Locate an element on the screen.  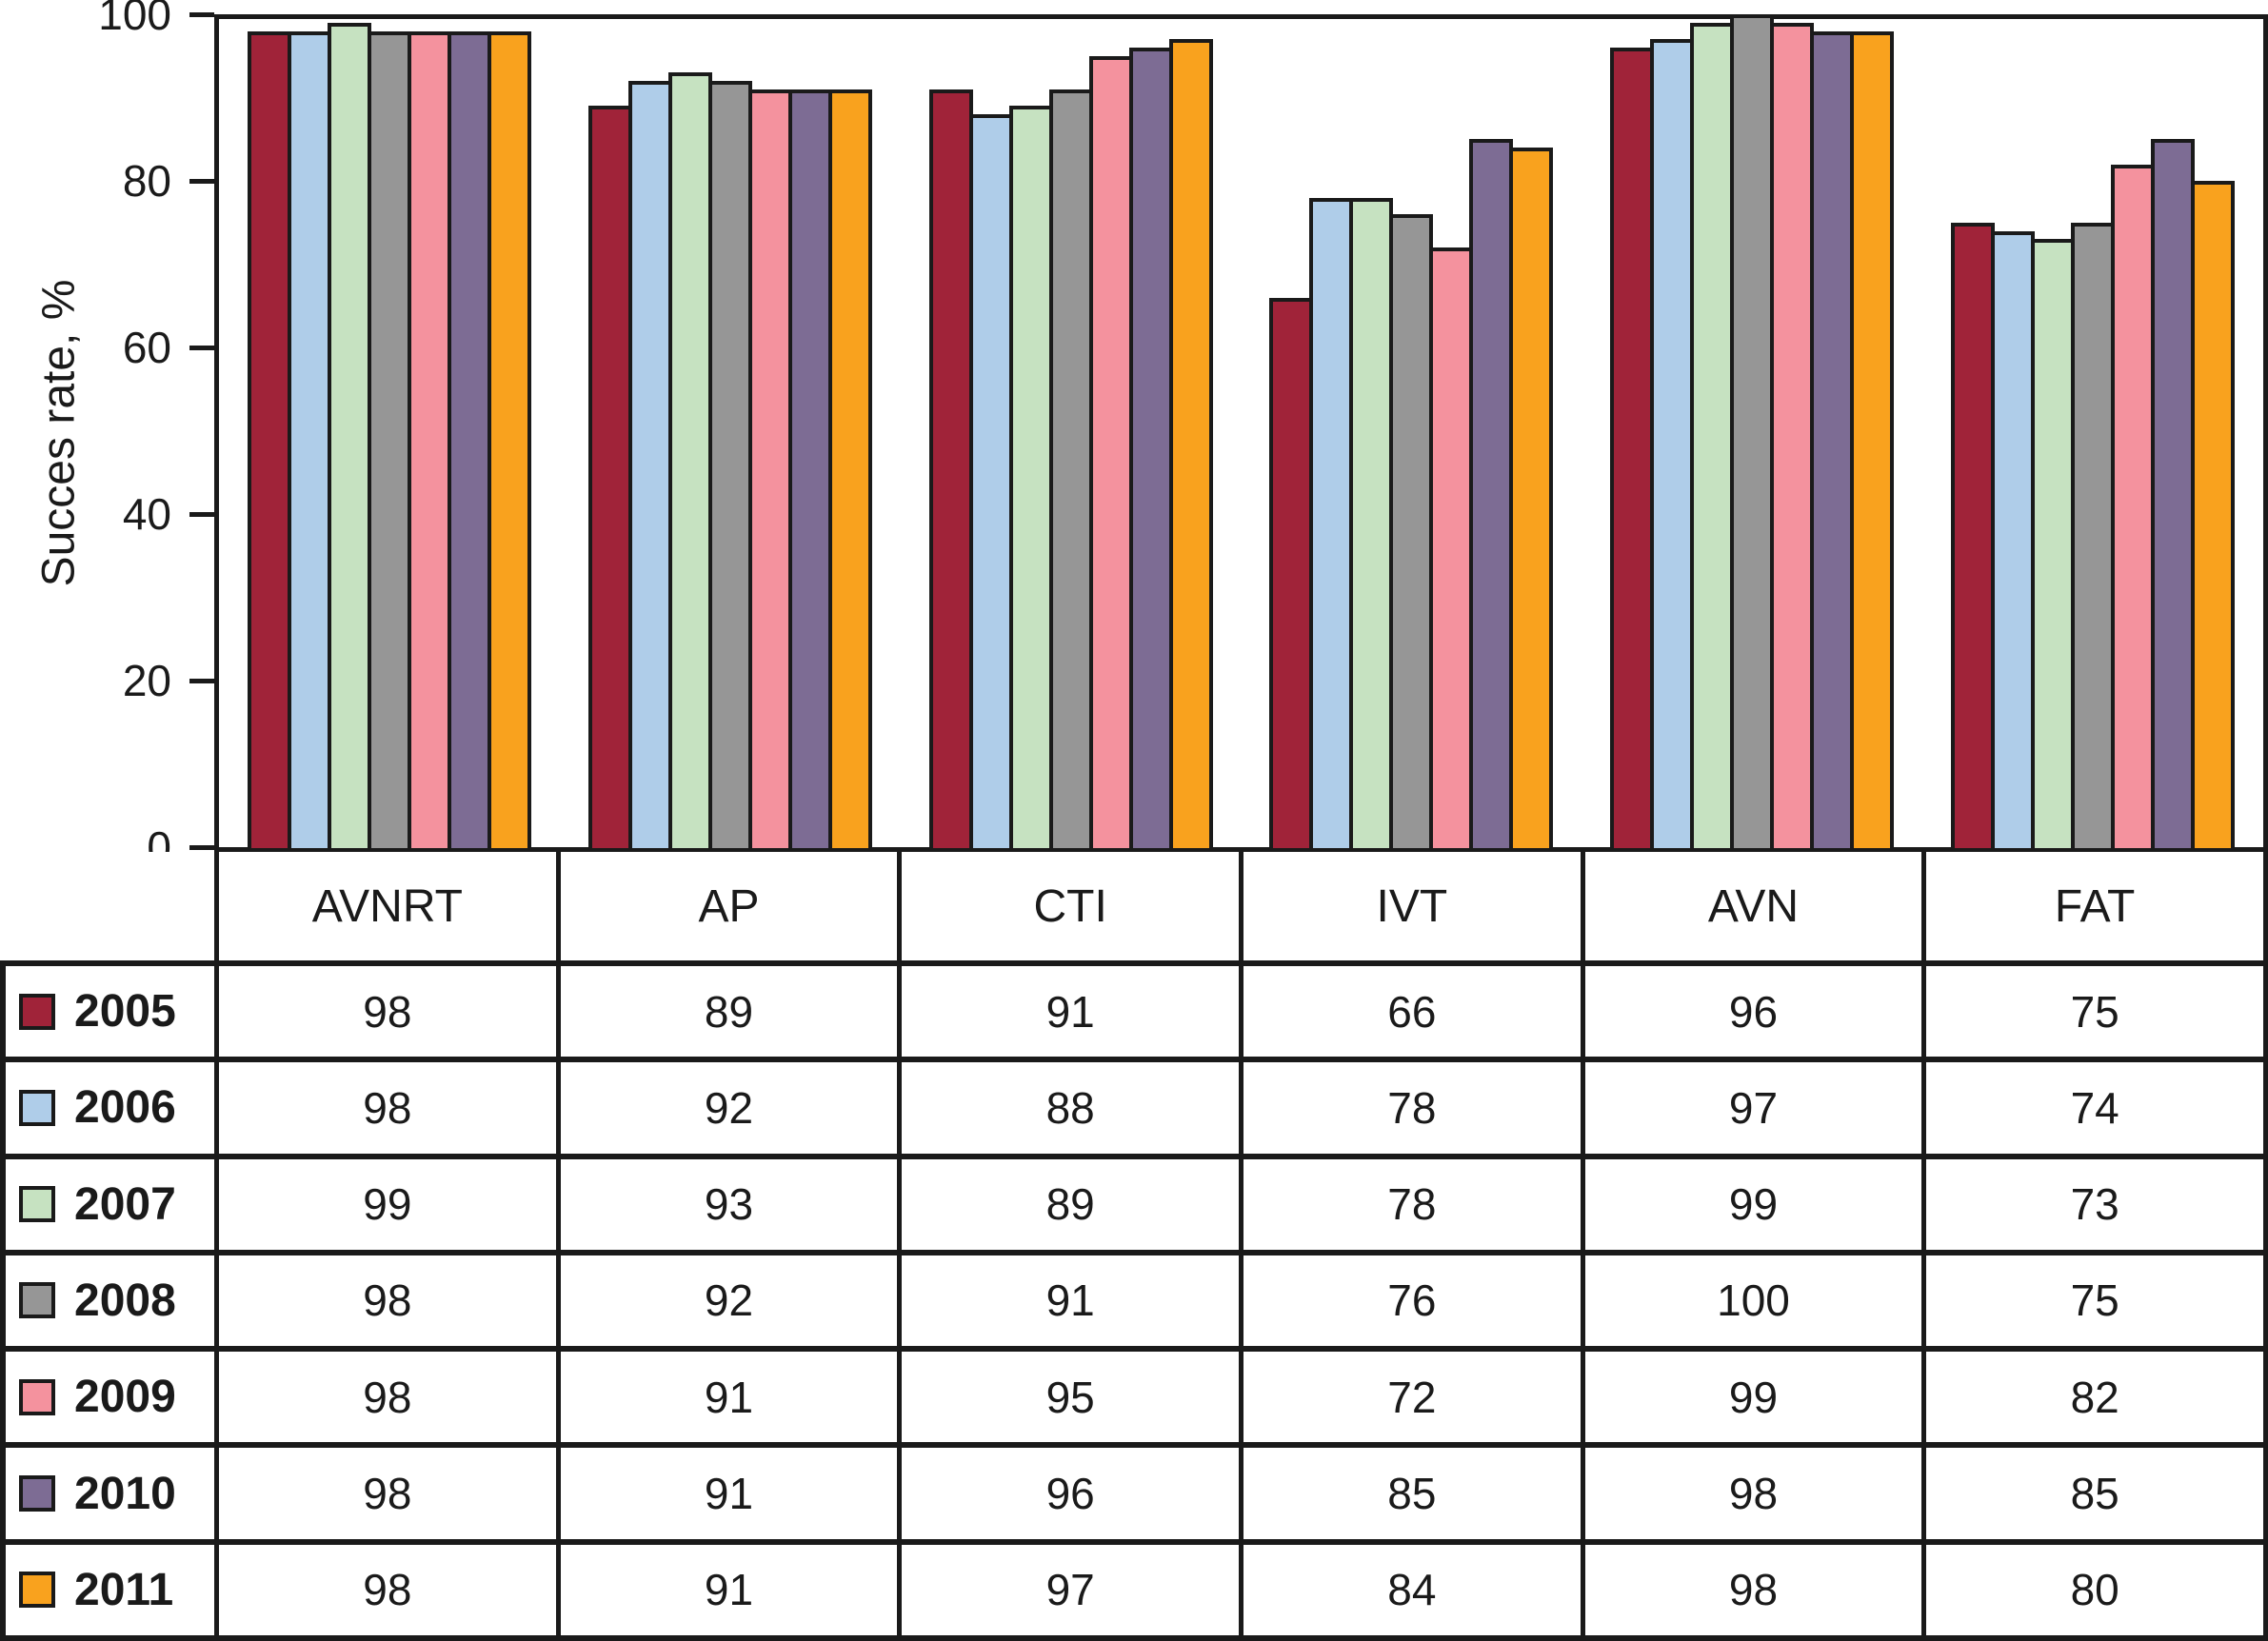
bar-IVT-2005 is located at coordinates (1291, 574).